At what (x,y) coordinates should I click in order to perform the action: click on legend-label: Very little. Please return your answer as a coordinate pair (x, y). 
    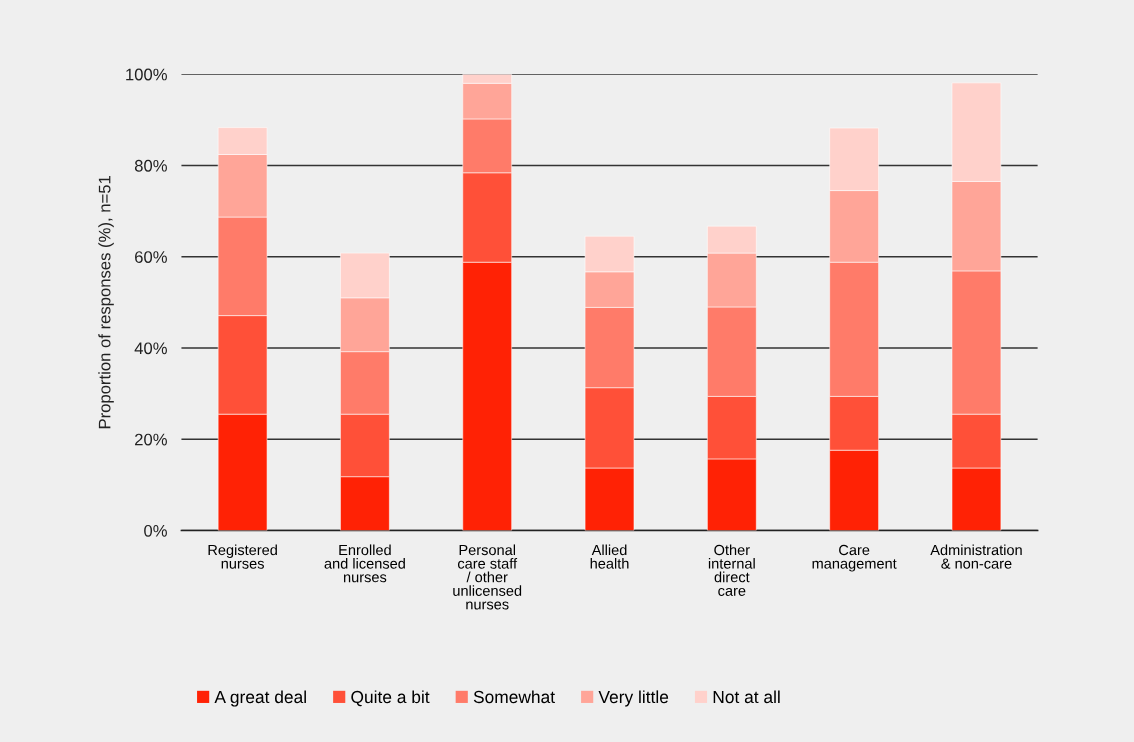
    Looking at the image, I should click on (633, 698).